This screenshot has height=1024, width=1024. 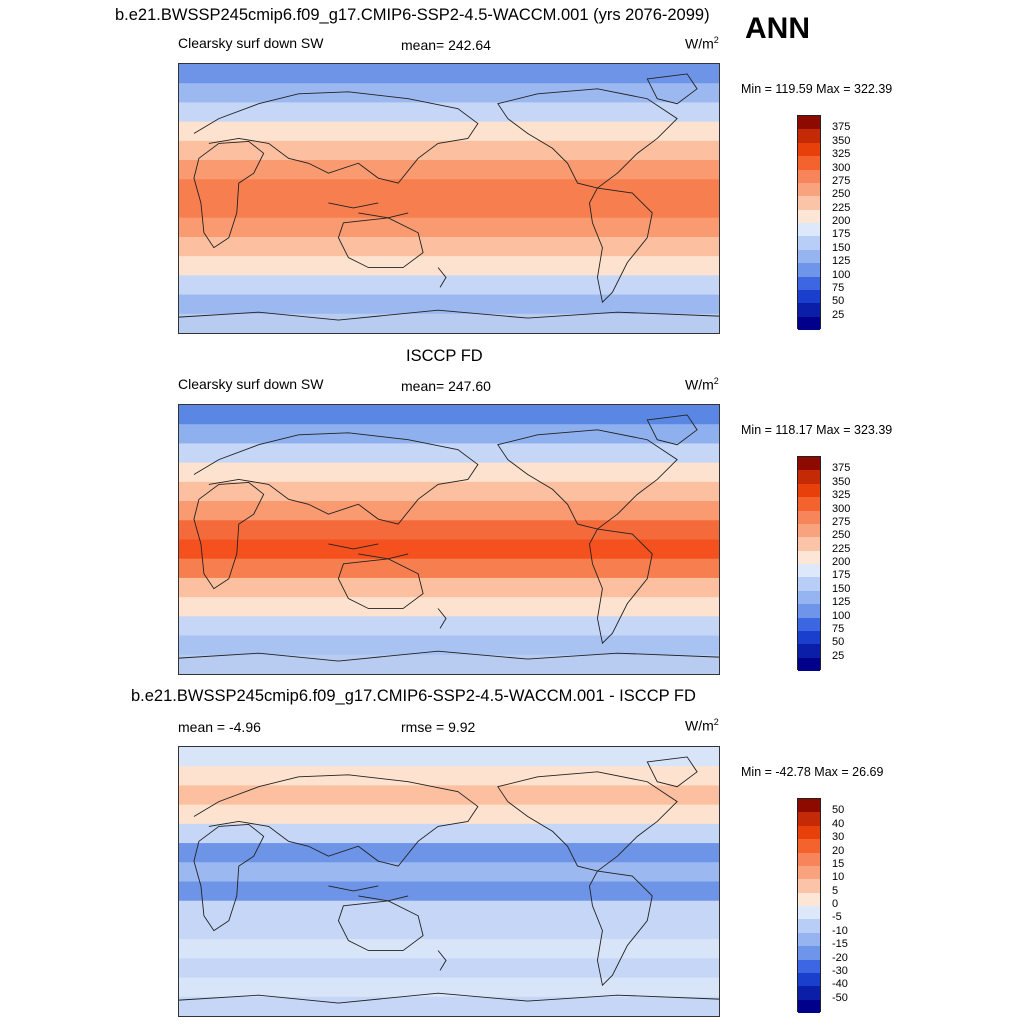 I want to click on panel2-units: W/m2, so click(x=702, y=384).